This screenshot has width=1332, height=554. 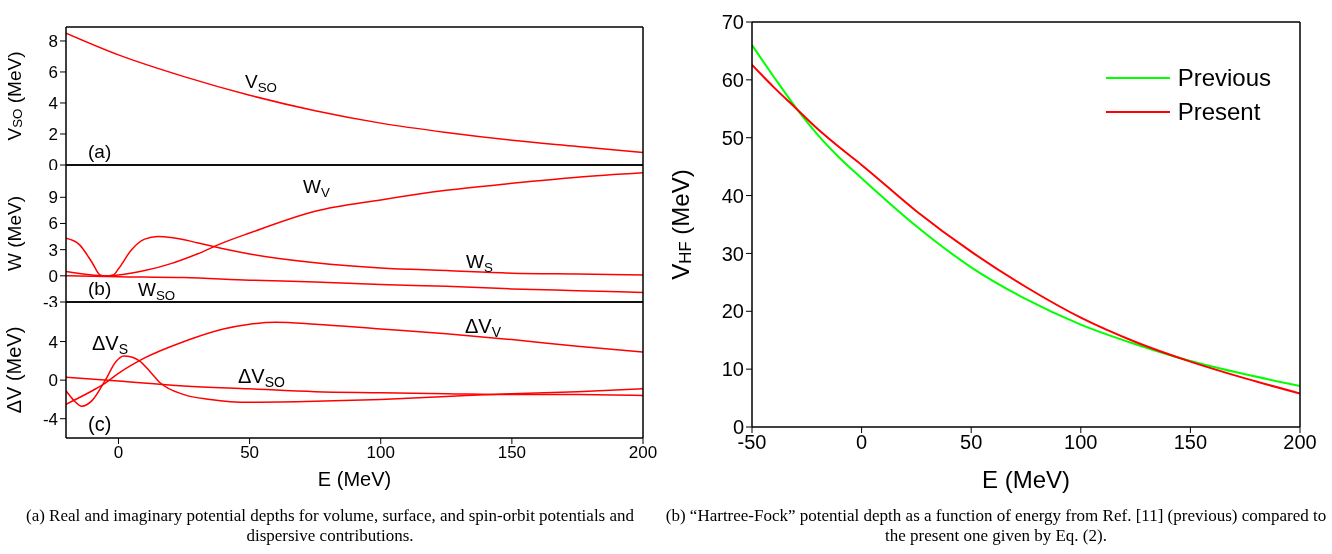 I want to click on series-label: V$_{SO}$, so click(x=261, y=83).